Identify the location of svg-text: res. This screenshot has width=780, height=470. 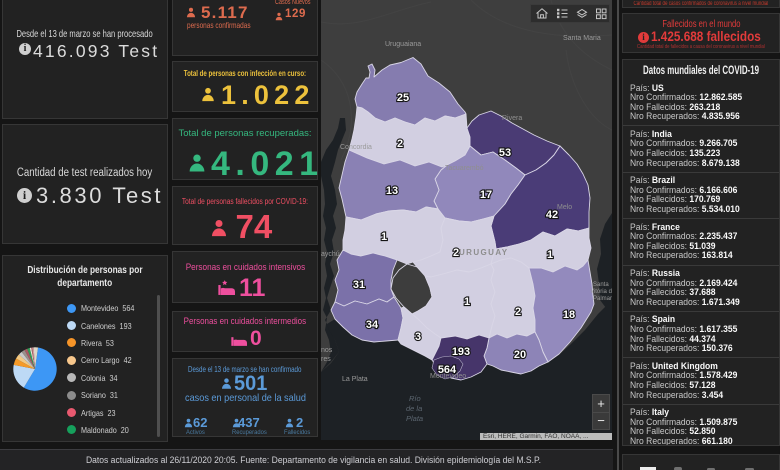
(326, 359).